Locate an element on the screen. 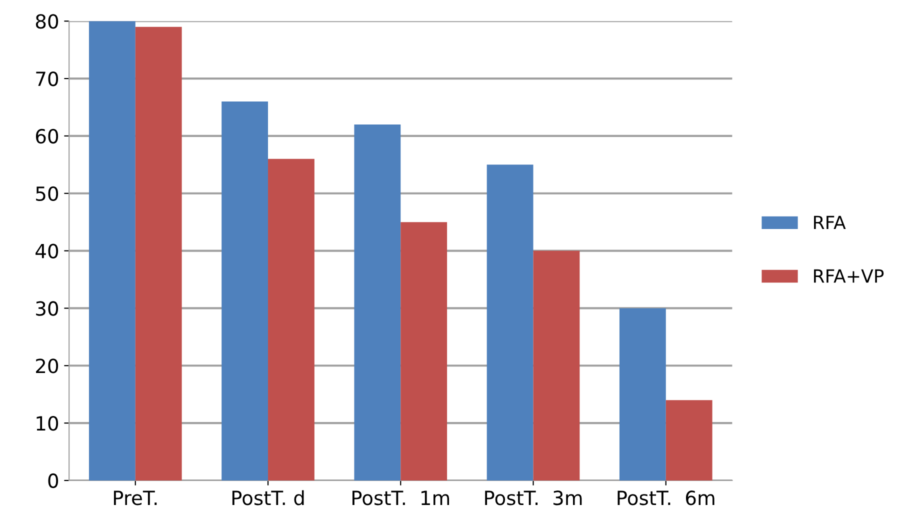 This screenshot has width=921, height=528. x-tick-label: PostT. 6m is located at coordinates (666, 498).